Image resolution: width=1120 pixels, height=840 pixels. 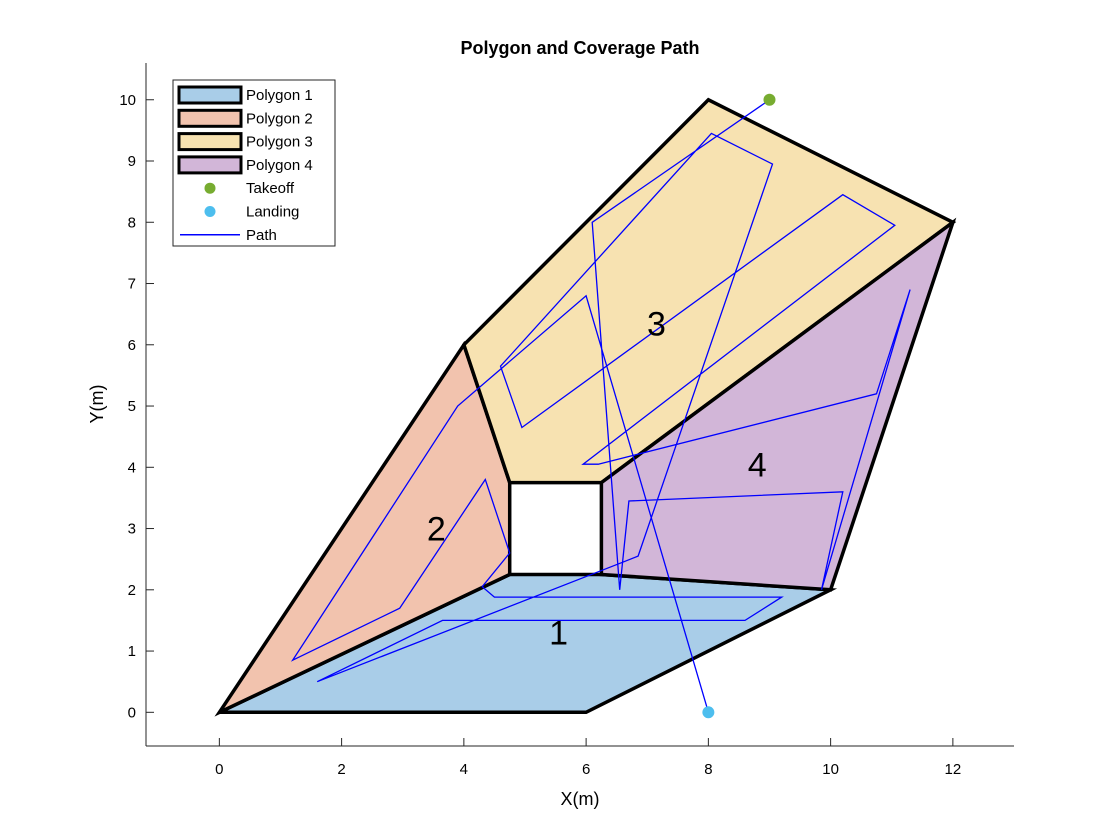 What do you see at coordinates (953, 769) in the screenshot?
I see `x-tick-label: 12` at bounding box center [953, 769].